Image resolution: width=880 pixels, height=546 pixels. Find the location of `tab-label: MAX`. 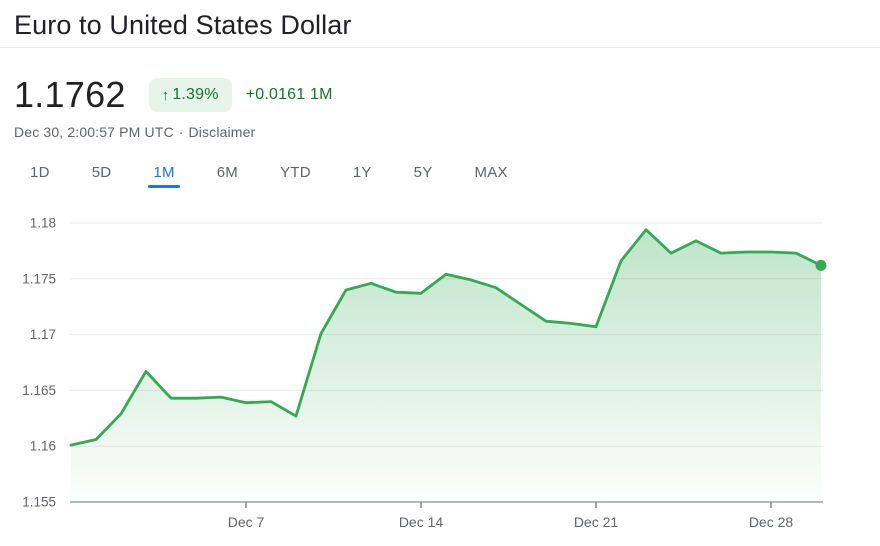

tab-label: MAX is located at coordinates (491, 172).